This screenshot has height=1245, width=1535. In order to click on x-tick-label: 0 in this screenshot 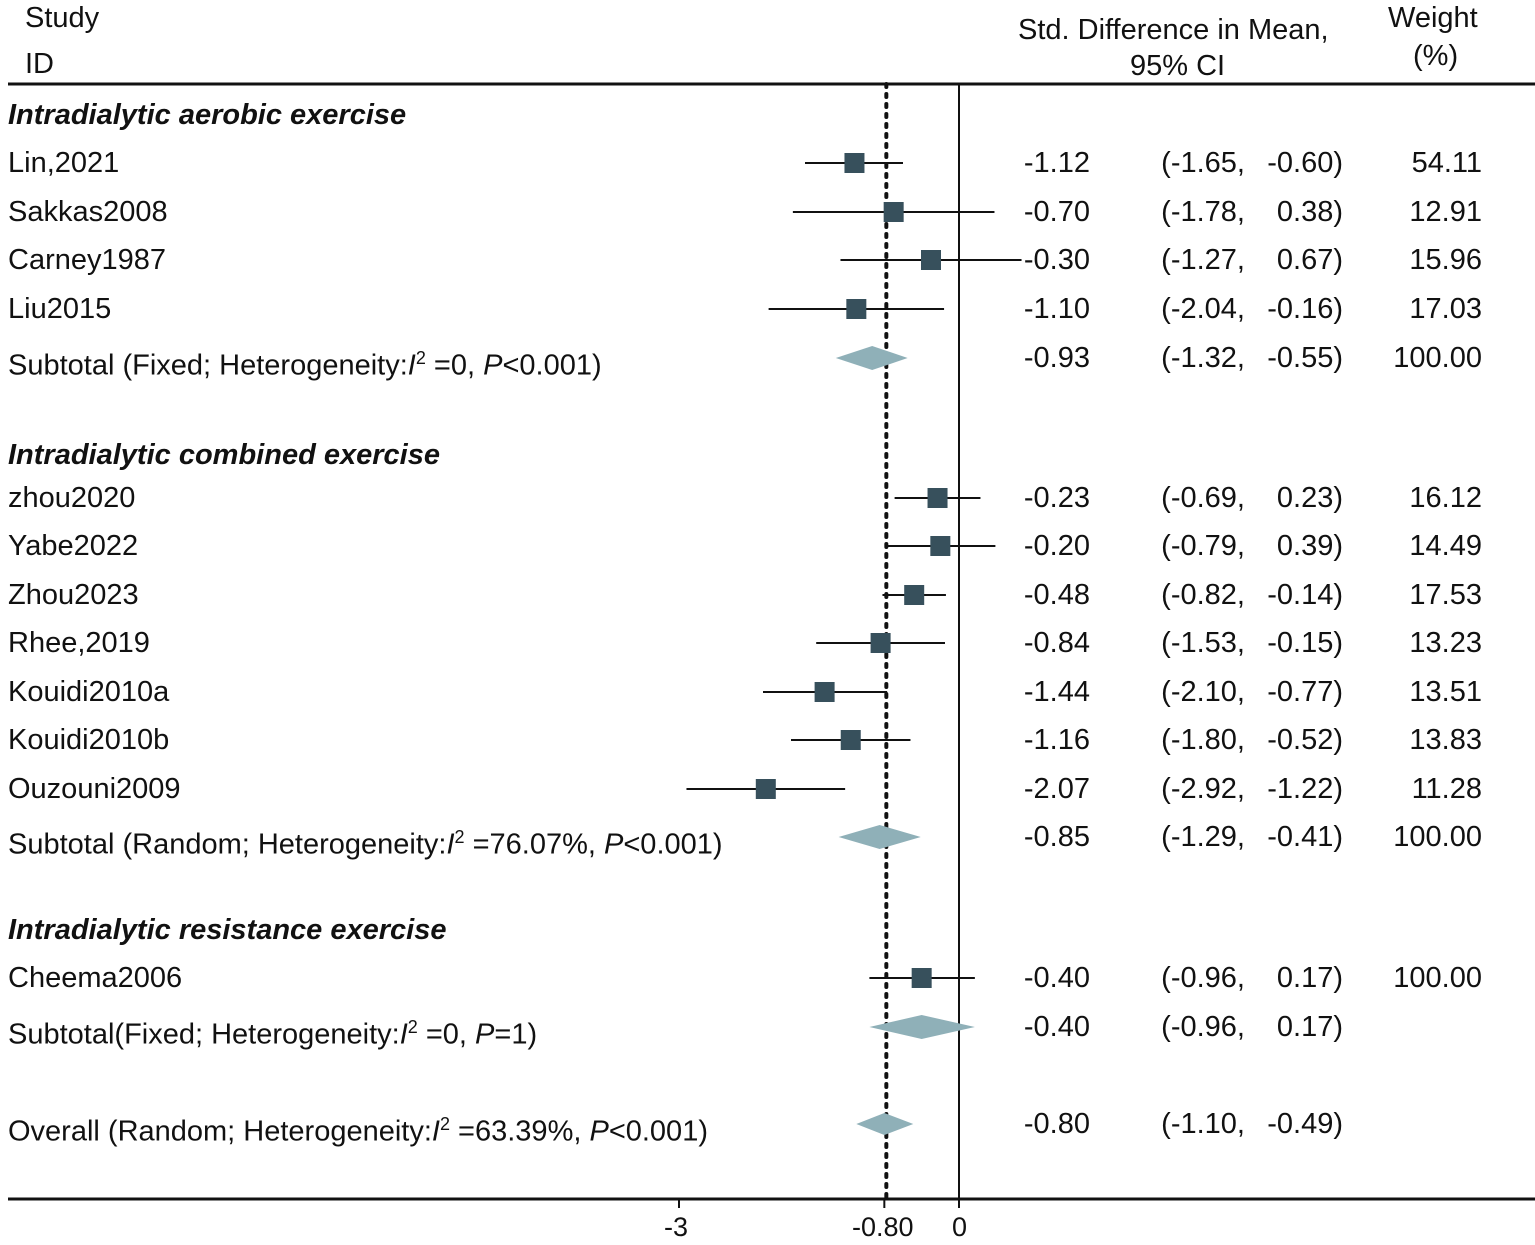, I will do `click(960, 1227)`.